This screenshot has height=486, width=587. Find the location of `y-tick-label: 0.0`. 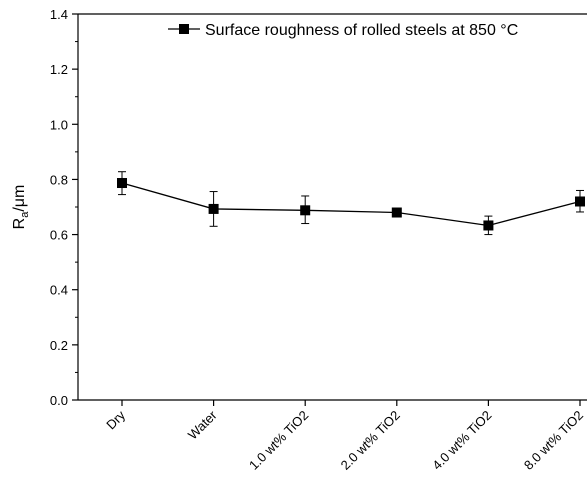

y-tick-label: 0.0 is located at coordinates (59, 400).